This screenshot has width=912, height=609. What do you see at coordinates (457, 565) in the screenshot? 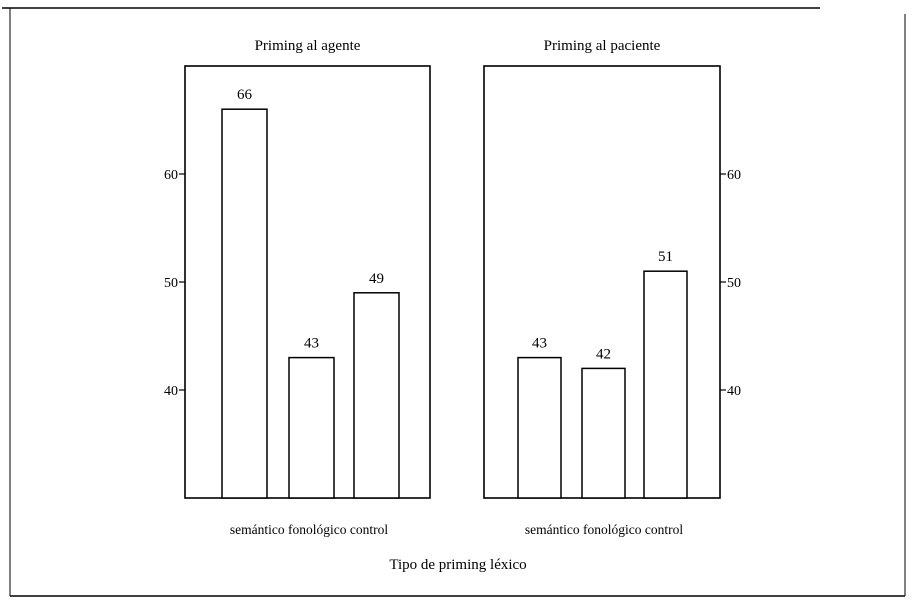
I see `x-axis-title: Tipo de priming léxico` at bounding box center [457, 565].